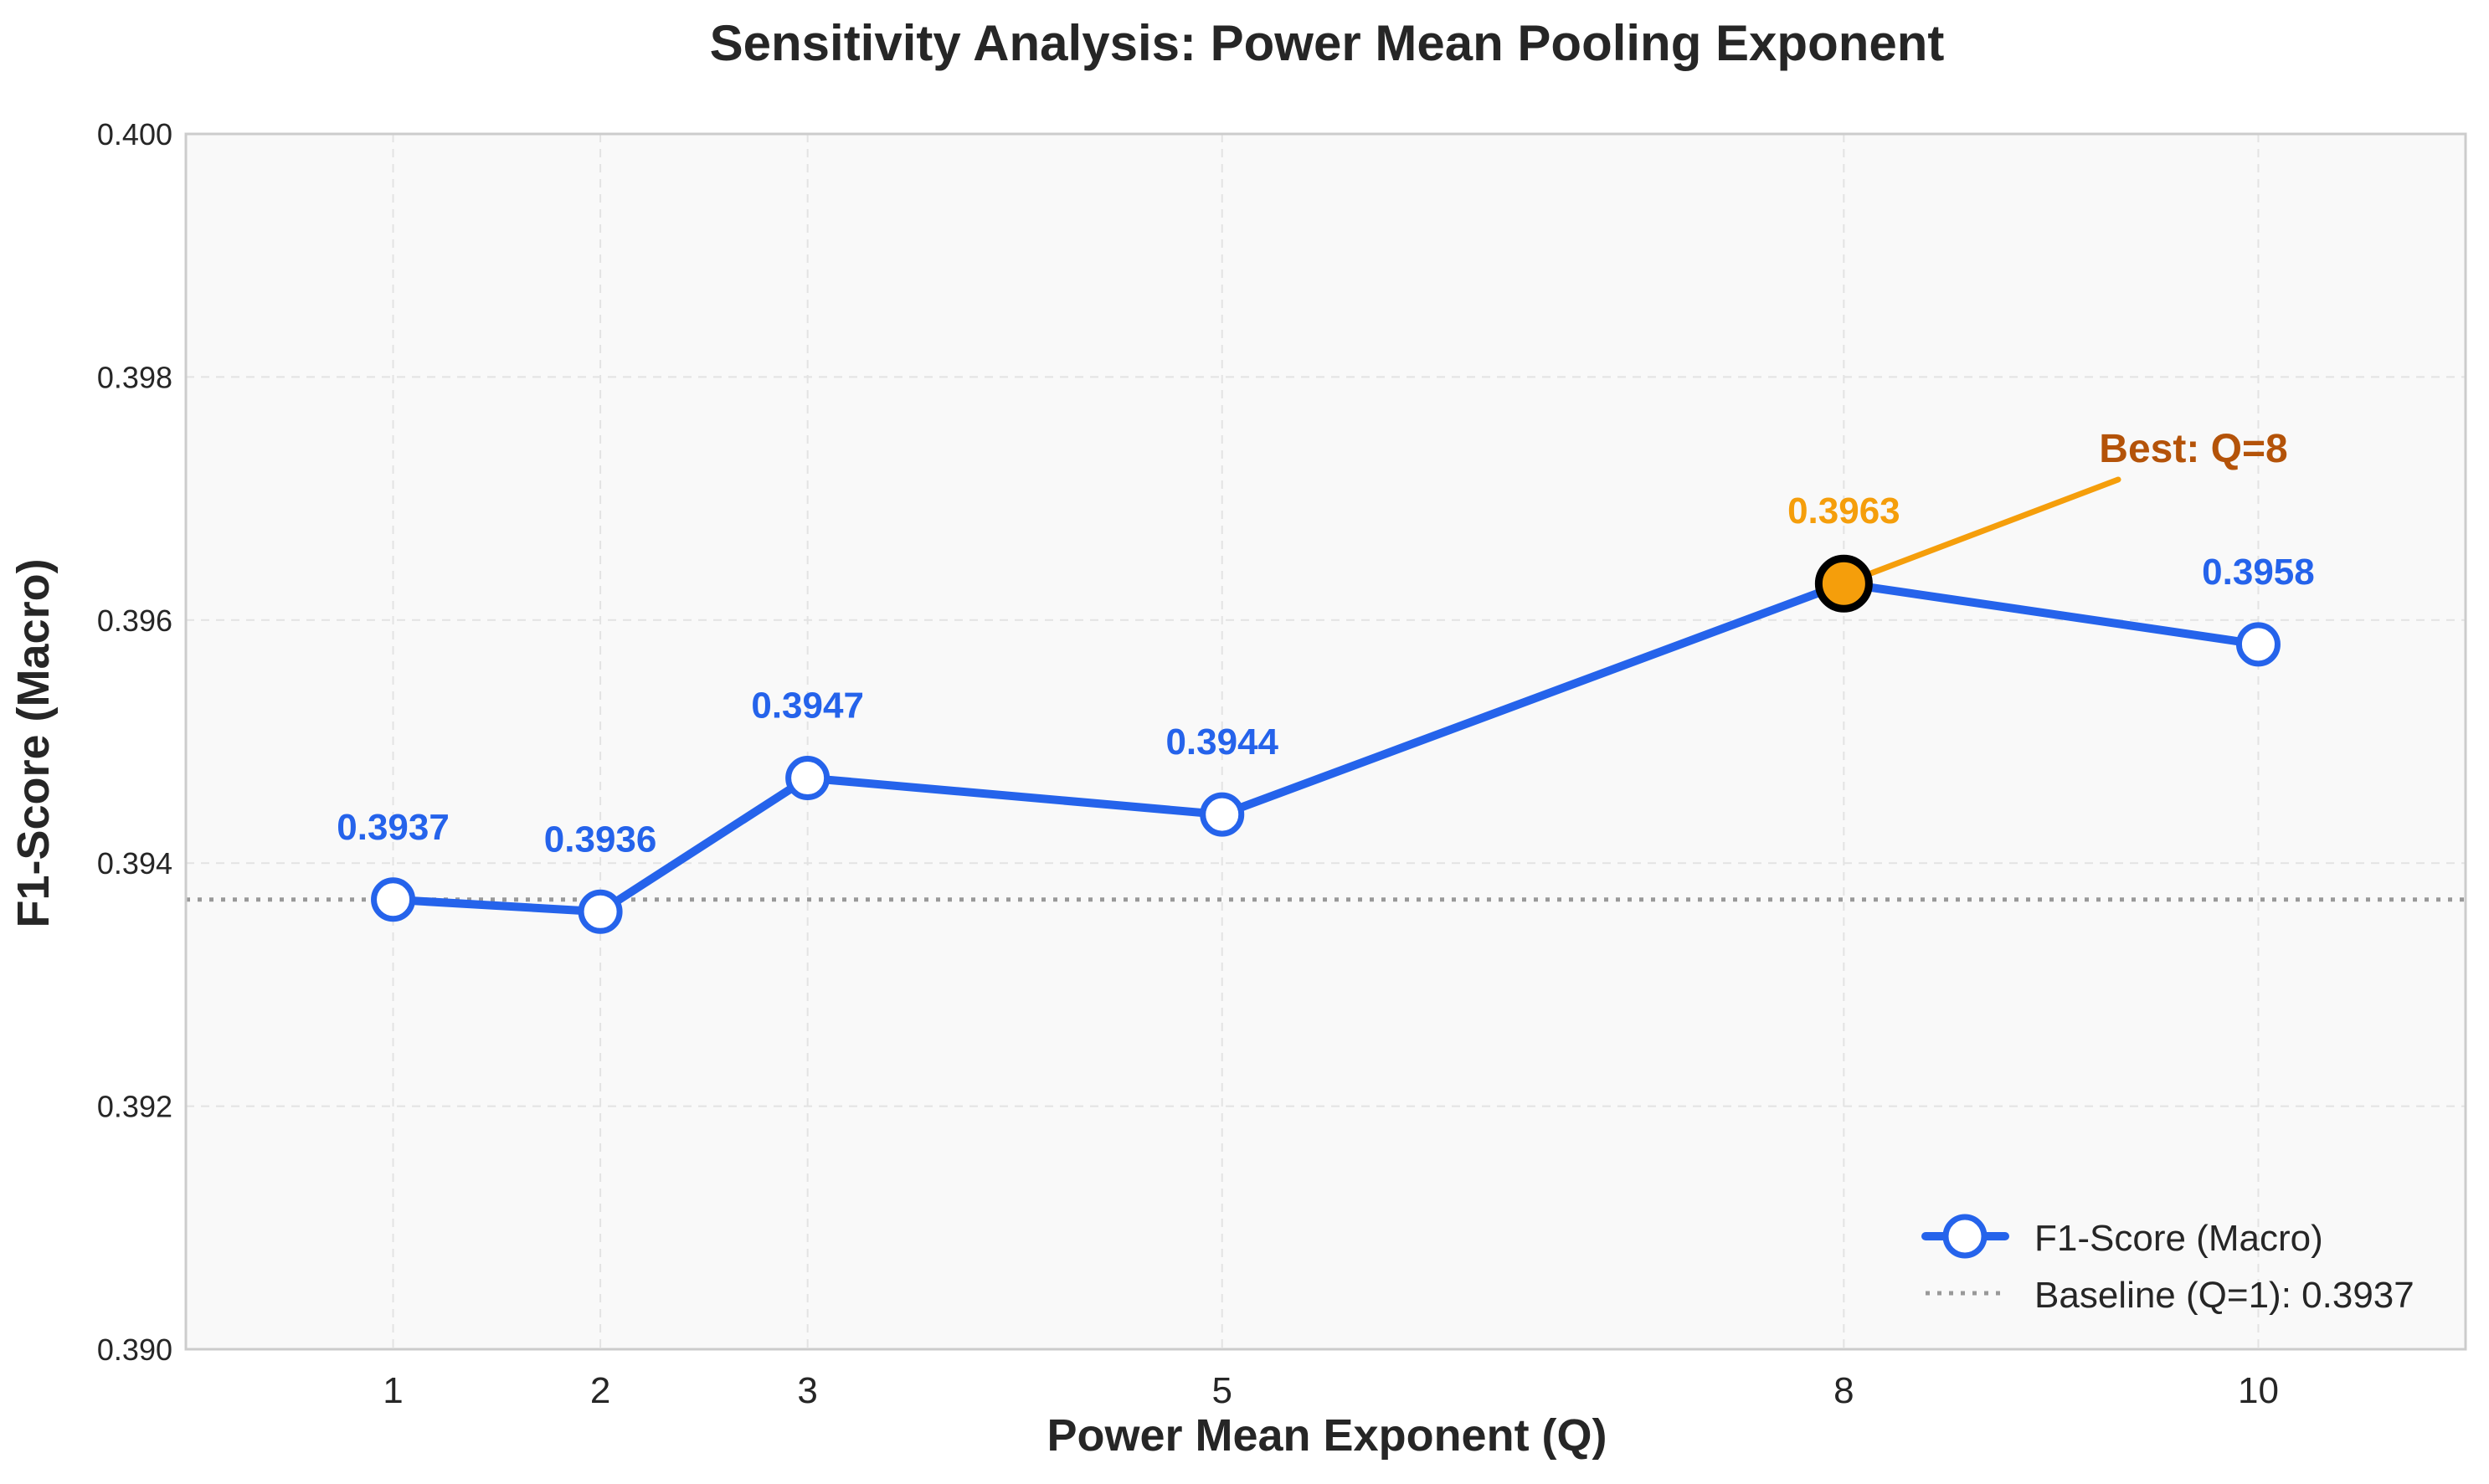 The height and width of the screenshot is (1484, 2489). What do you see at coordinates (134, 1107) in the screenshot?
I see `y-tick-label: 0.392` at bounding box center [134, 1107].